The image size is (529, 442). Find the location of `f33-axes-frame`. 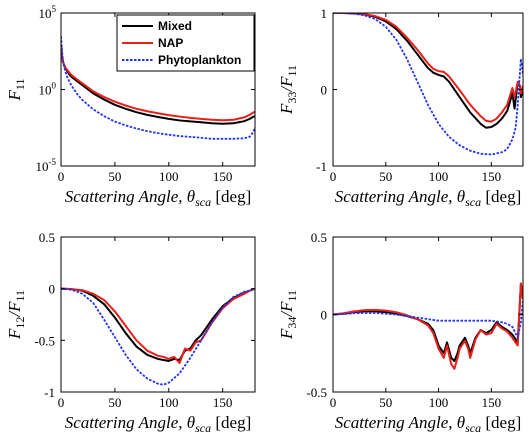

f33-axes-frame is located at coordinates (428, 89).